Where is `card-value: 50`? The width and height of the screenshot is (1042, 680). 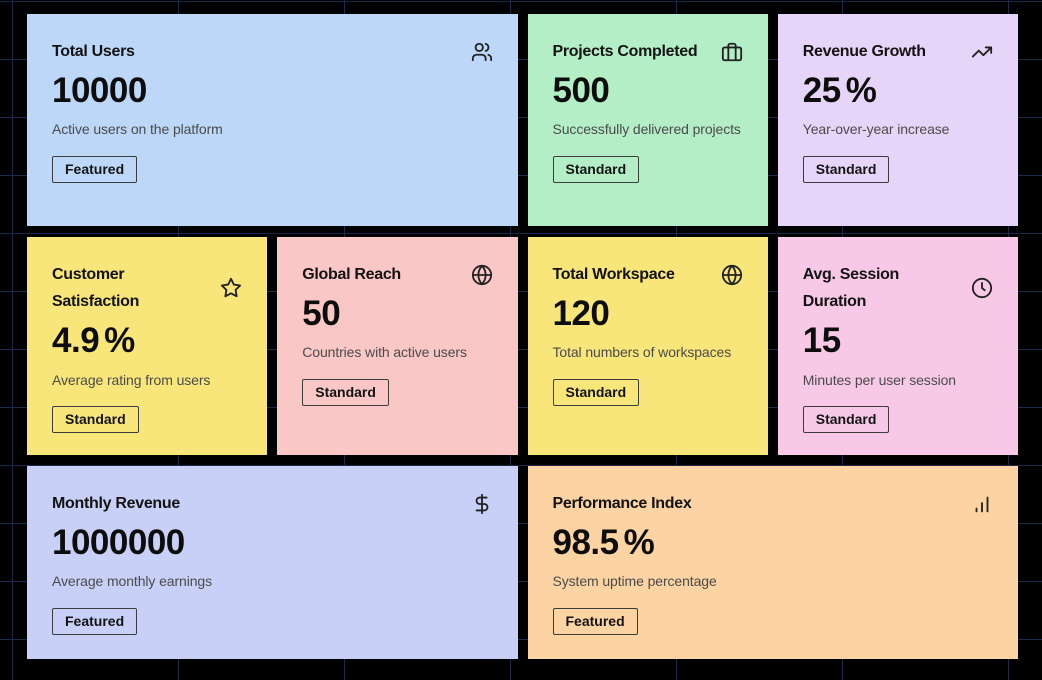
card-value: 50 is located at coordinates (397, 314).